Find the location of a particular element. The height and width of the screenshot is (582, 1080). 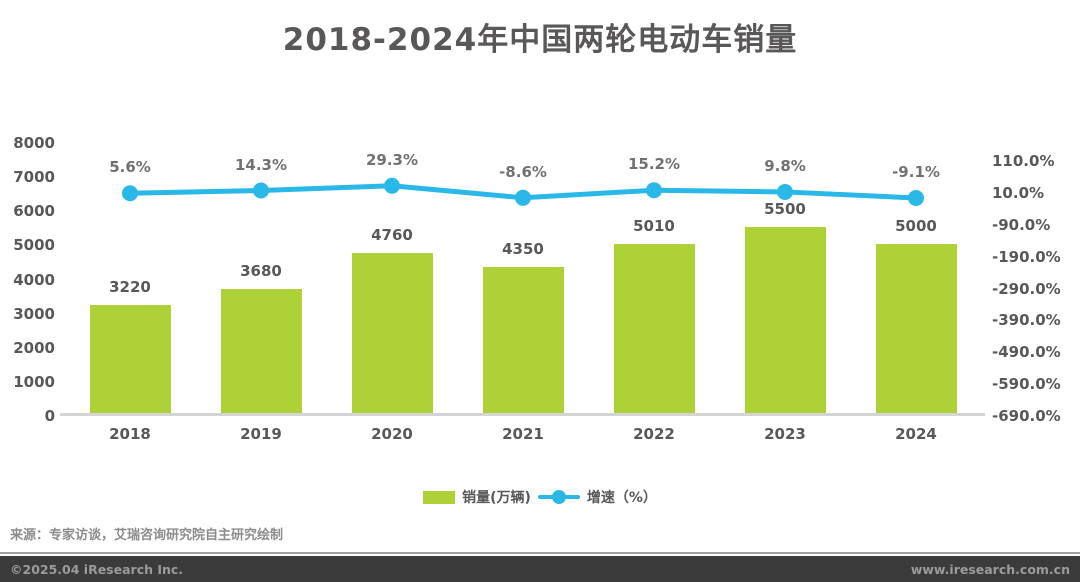

right-axis-tick: -290.0% is located at coordinates (1026, 288).